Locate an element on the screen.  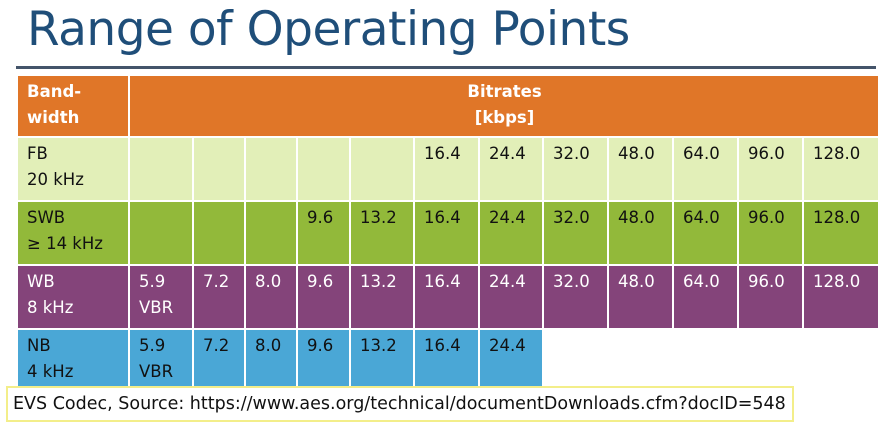
bandwidth-label: NB is located at coordinates (39, 345).